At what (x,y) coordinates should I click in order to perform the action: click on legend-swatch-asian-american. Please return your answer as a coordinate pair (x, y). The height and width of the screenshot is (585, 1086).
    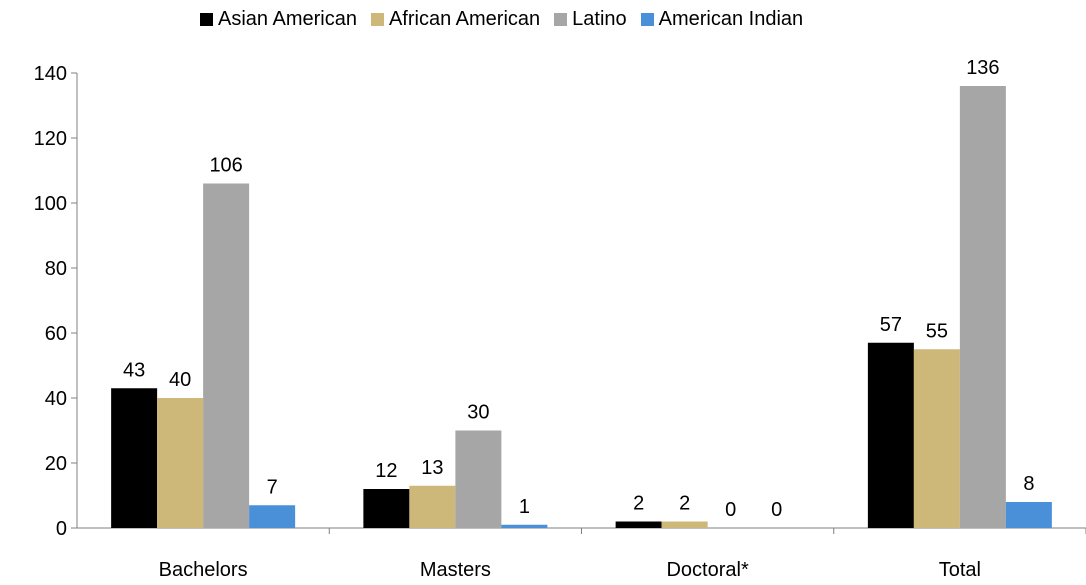
    Looking at the image, I should click on (206, 19).